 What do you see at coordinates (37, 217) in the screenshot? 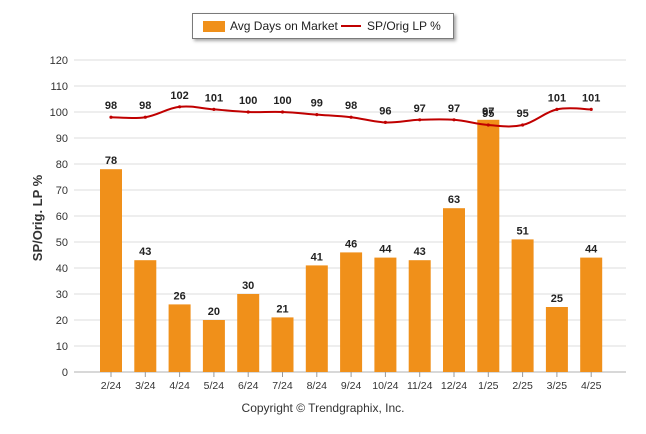
I see `y-axis-label: SP/Orig. LP %` at bounding box center [37, 217].